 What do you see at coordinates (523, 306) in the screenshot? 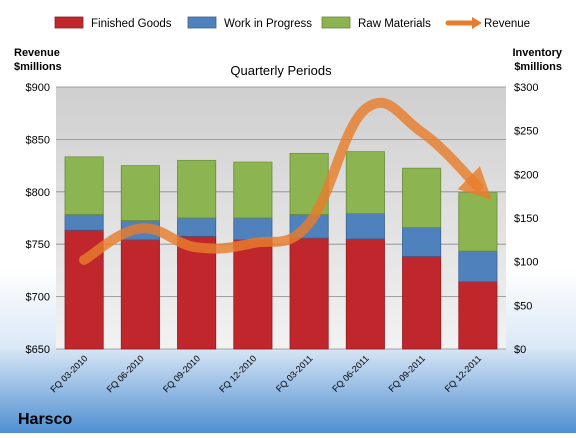
I see `right-axis-tick-label: $50` at bounding box center [523, 306].